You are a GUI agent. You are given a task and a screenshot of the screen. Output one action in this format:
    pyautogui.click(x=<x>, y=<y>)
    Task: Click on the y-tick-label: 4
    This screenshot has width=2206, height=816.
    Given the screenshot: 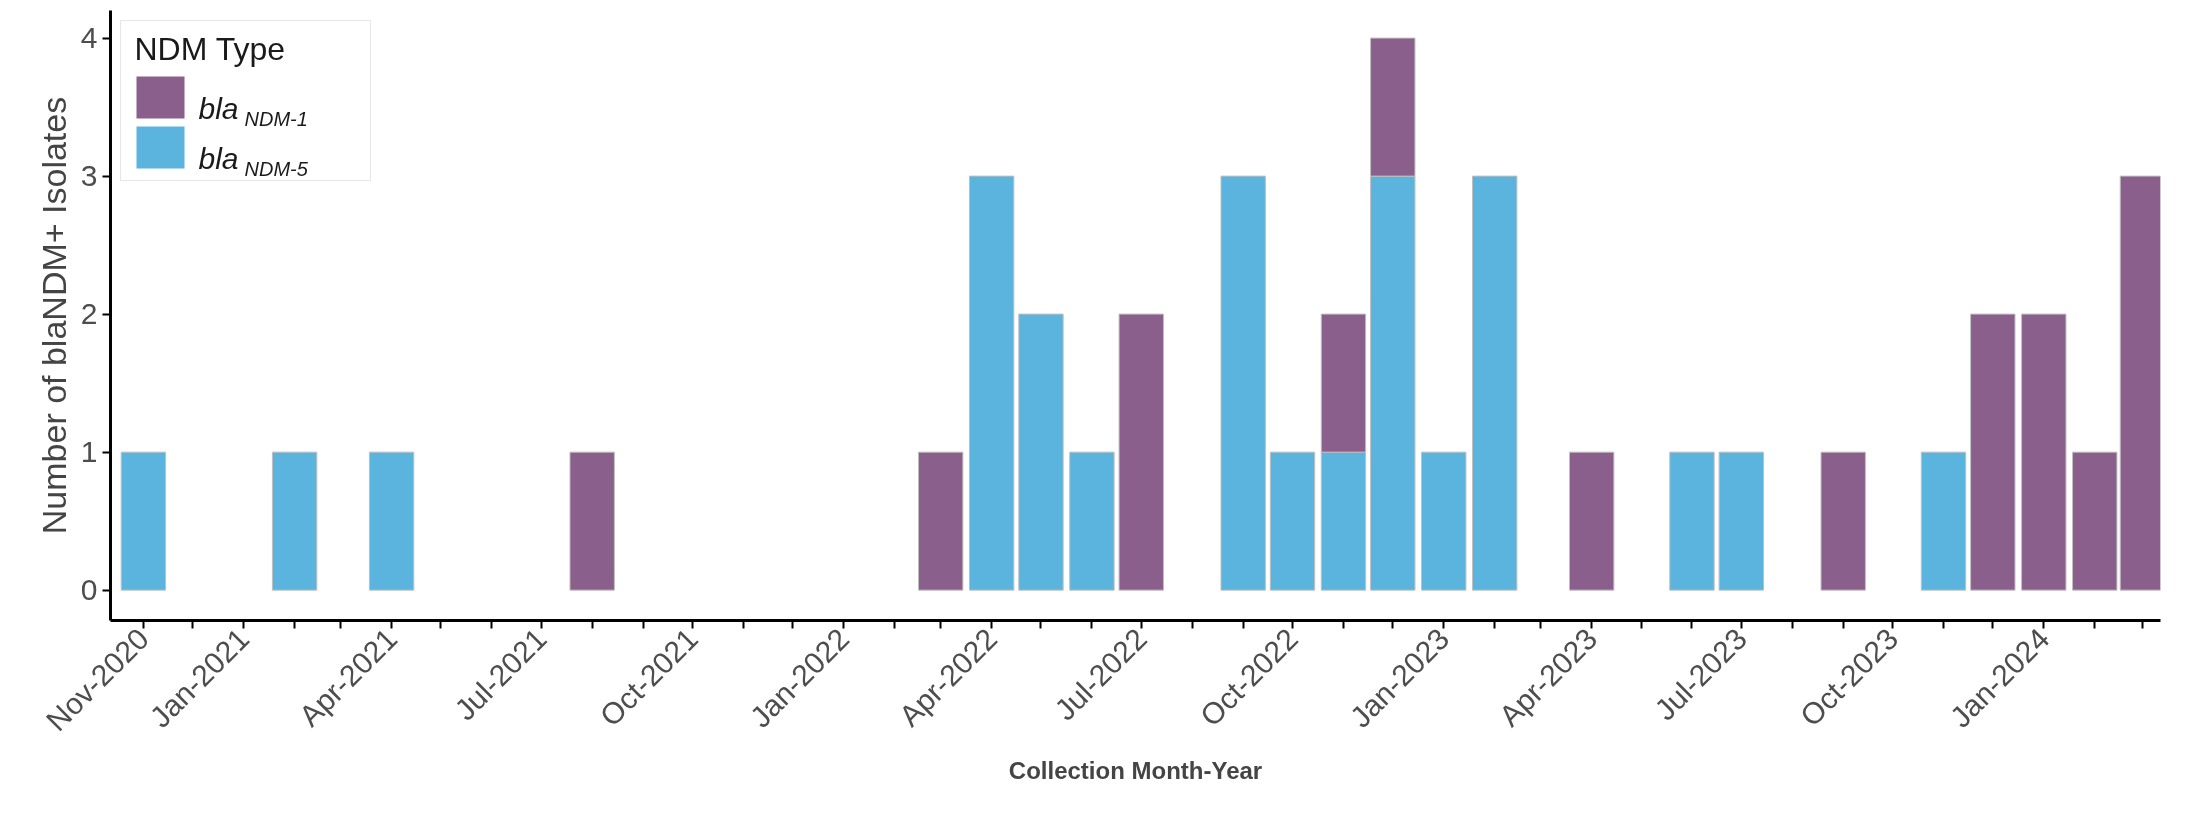 What is the action you would take?
    pyautogui.click(x=89, y=38)
    